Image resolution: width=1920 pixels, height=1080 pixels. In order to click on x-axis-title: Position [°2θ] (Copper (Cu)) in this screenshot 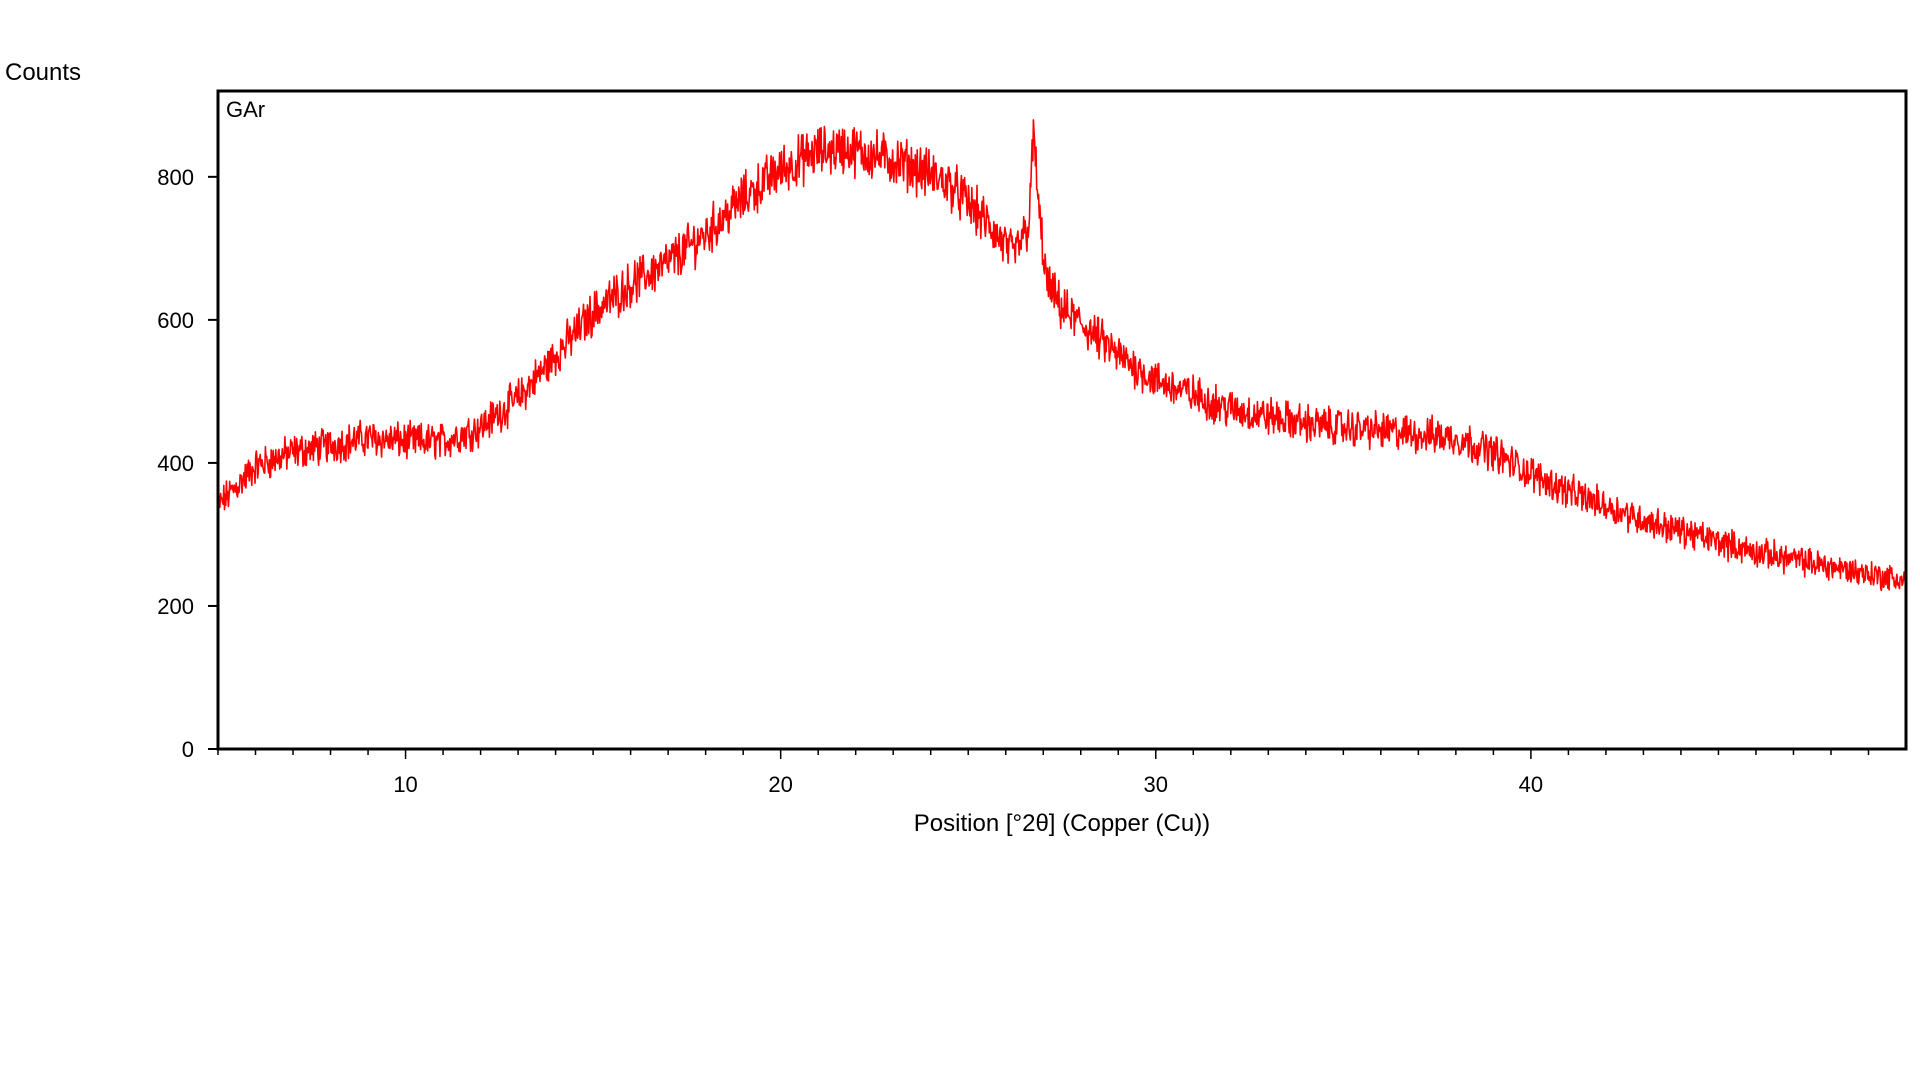, I will do `click(1062, 823)`.